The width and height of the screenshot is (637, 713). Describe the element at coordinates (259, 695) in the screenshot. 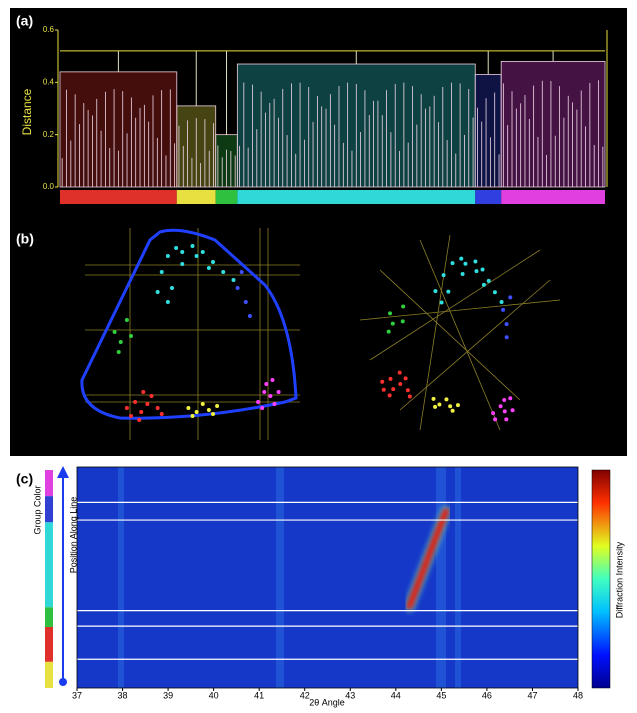

I see `x-tick-label: 41` at that location.